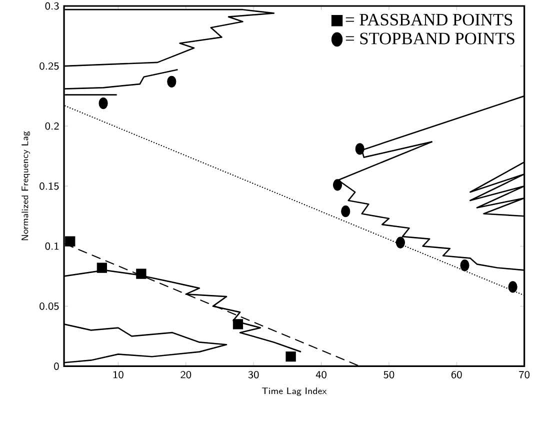  What do you see at coordinates (524, 374) in the screenshot?
I see `x-tick-label: 70` at bounding box center [524, 374].